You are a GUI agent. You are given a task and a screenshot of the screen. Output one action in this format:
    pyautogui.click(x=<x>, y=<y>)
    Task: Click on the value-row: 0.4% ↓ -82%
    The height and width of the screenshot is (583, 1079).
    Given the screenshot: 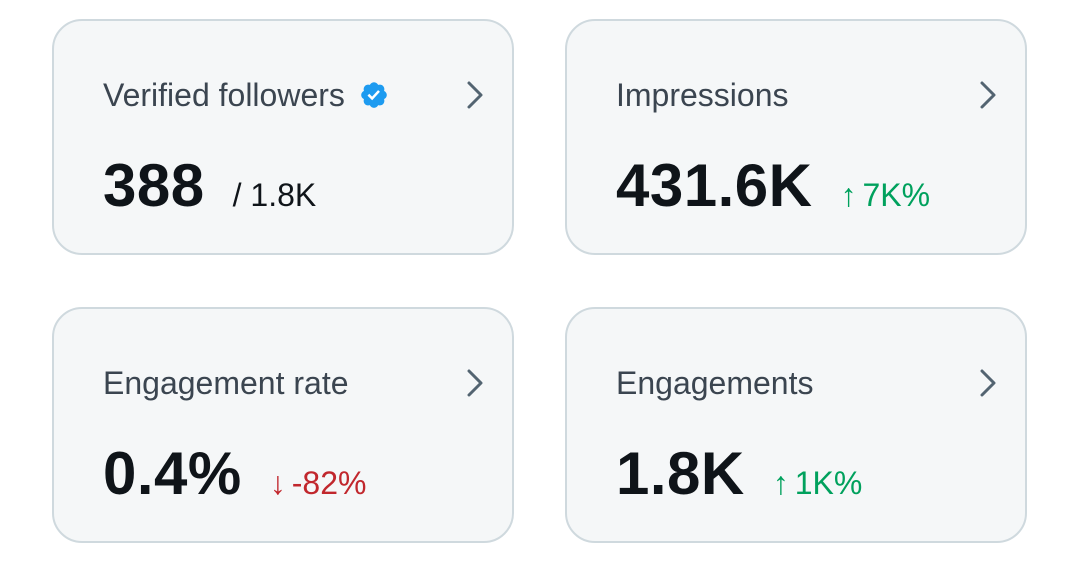 What is the action you would take?
    pyautogui.click(x=234, y=474)
    